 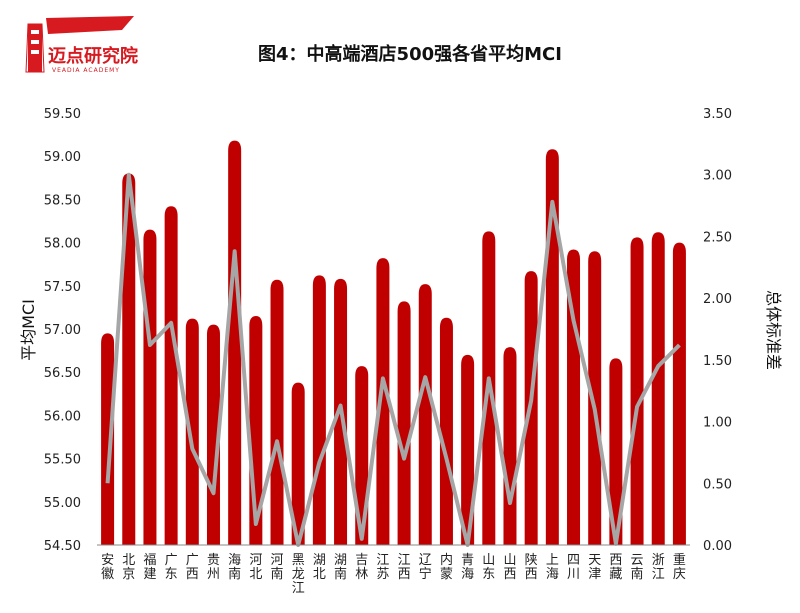 I want to click on y-left-tick: 55.00, so click(x=62, y=503).